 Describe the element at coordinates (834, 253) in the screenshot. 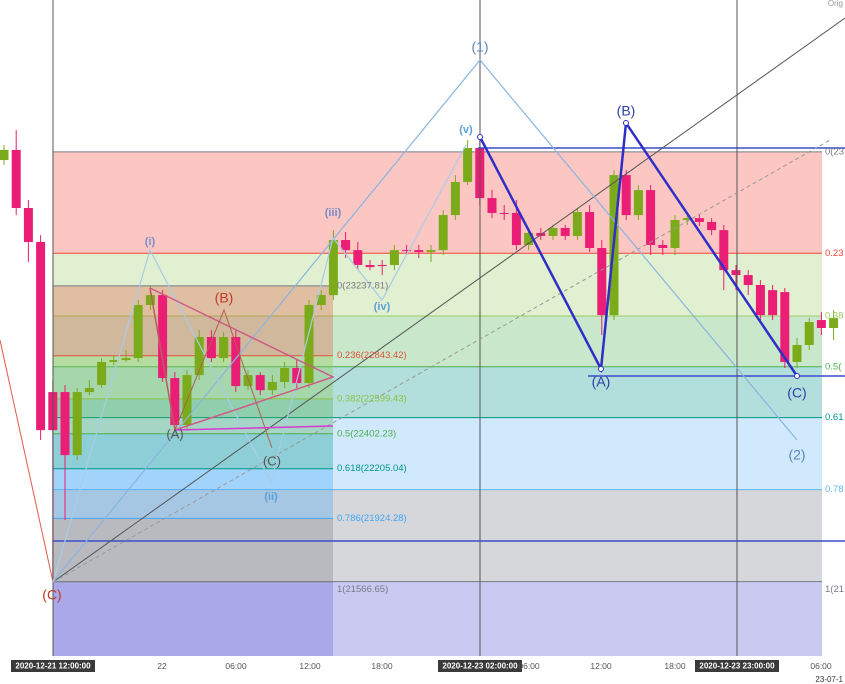

I see `fib-label: 0.23` at that location.